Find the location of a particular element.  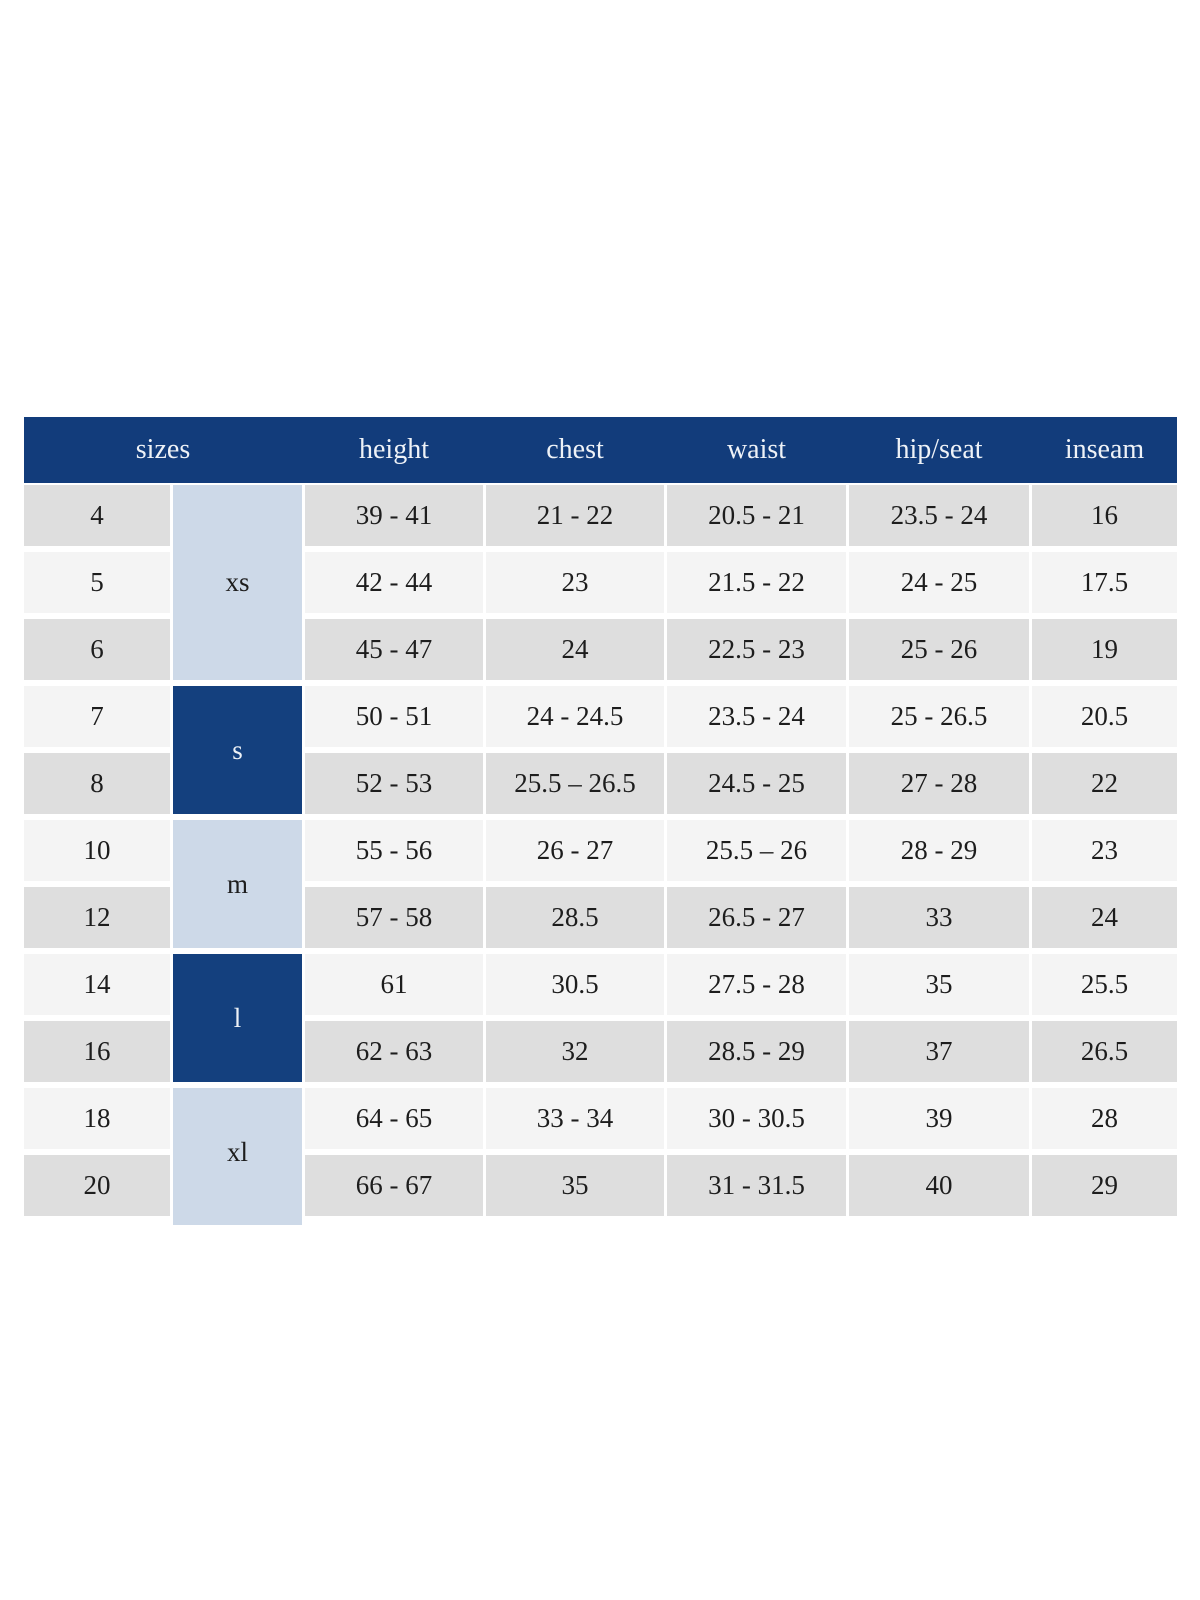

table-header-row: sizes height chest waist hip/seat inseam is located at coordinates (600, 450).